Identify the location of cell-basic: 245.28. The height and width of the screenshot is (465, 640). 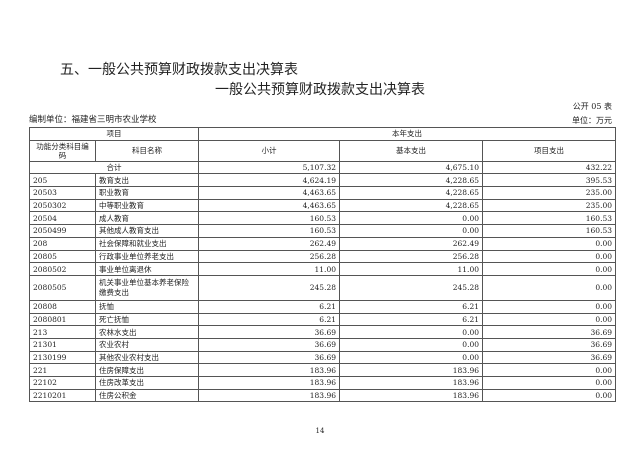
(411, 287).